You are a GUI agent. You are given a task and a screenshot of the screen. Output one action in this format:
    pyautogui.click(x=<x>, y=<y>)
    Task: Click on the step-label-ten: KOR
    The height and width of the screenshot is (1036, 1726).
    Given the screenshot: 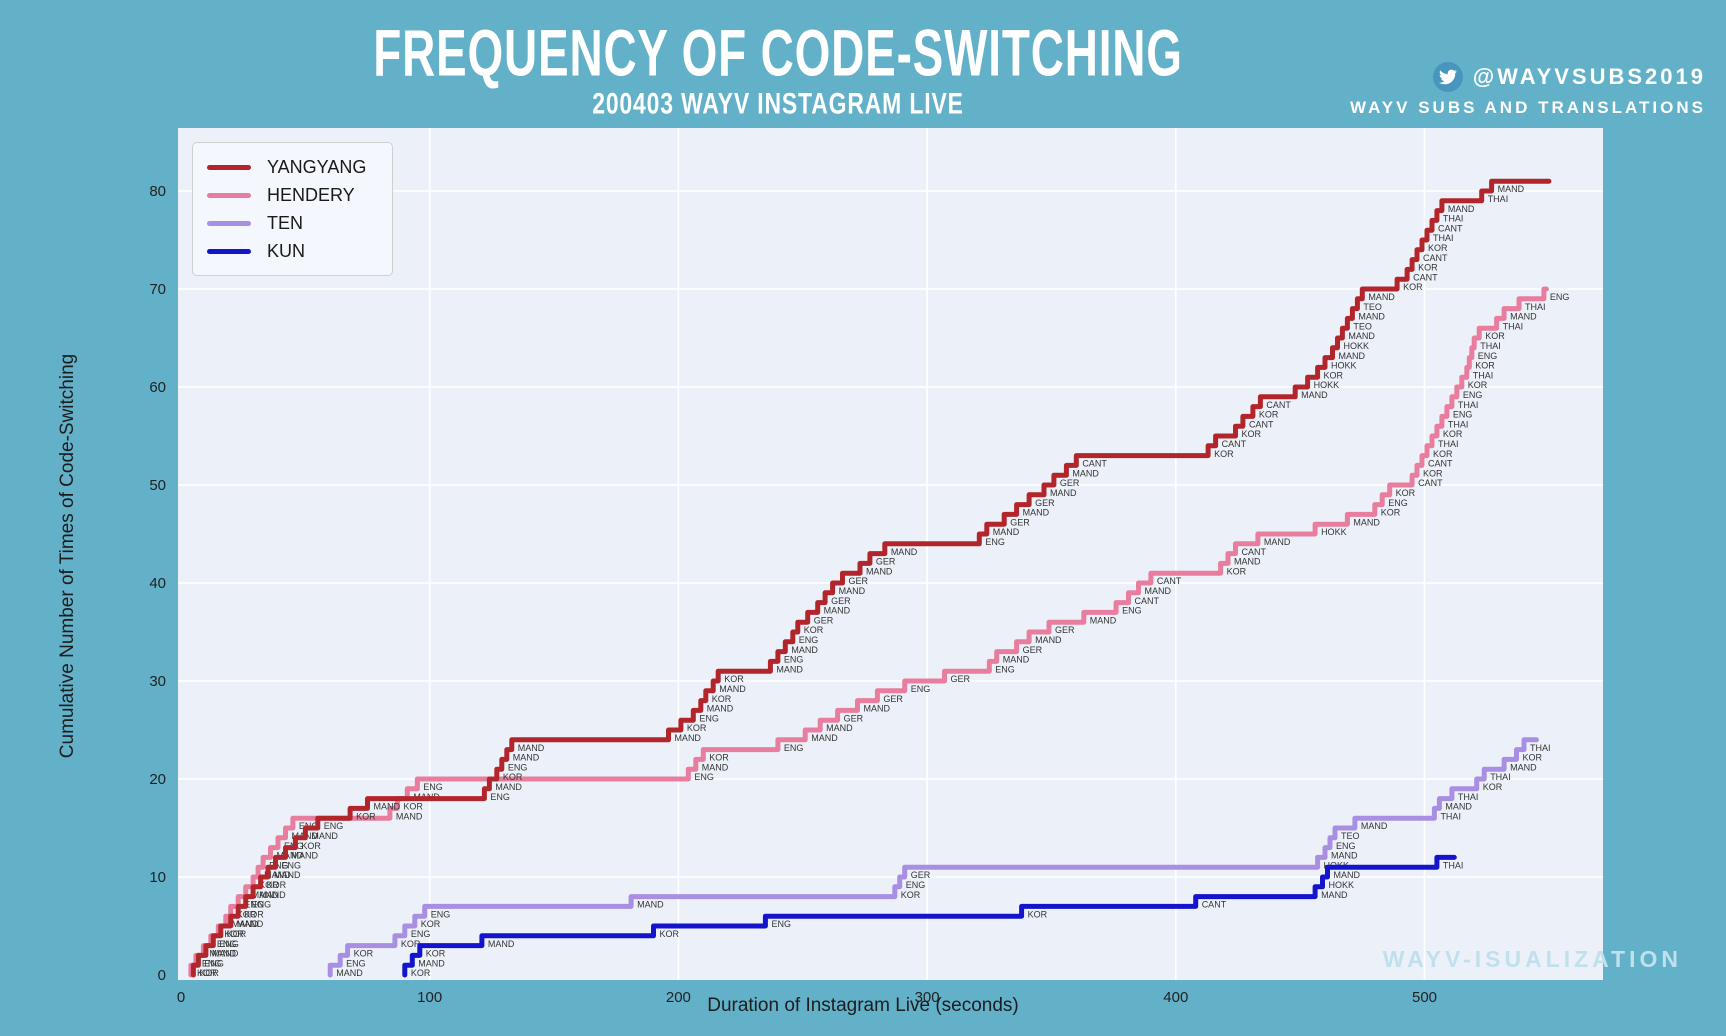 What is the action you would take?
    pyautogui.click(x=1533, y=758)
    